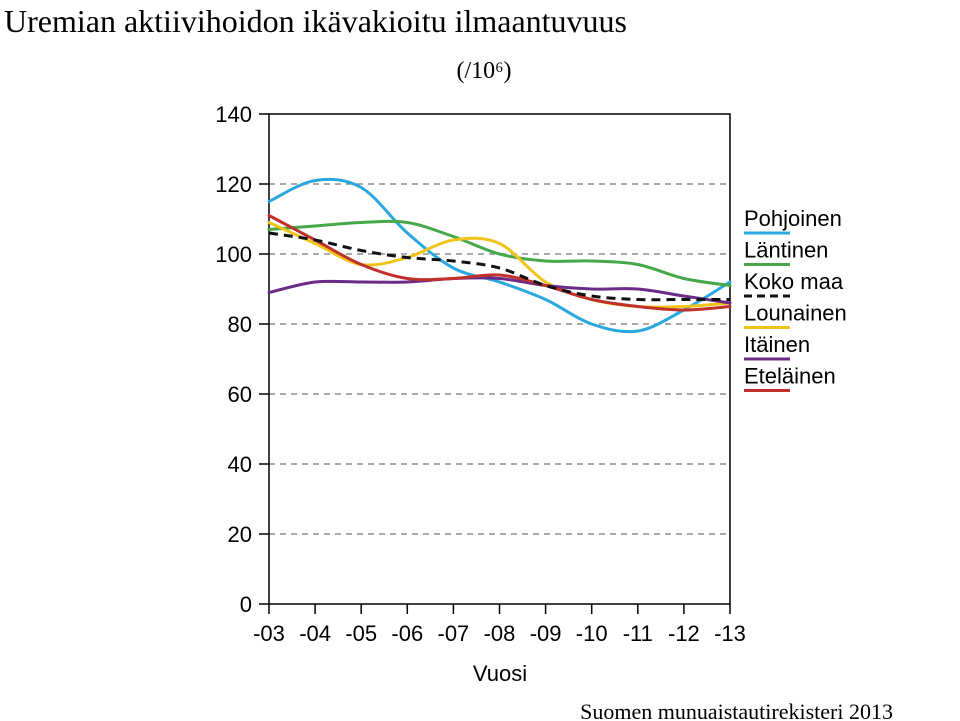 This screenshot has width=960, height=721. What do you see at coordinates (499, 253) in the screenshot?
I see `series-line-lantinen` at bounding box center [499, 253].